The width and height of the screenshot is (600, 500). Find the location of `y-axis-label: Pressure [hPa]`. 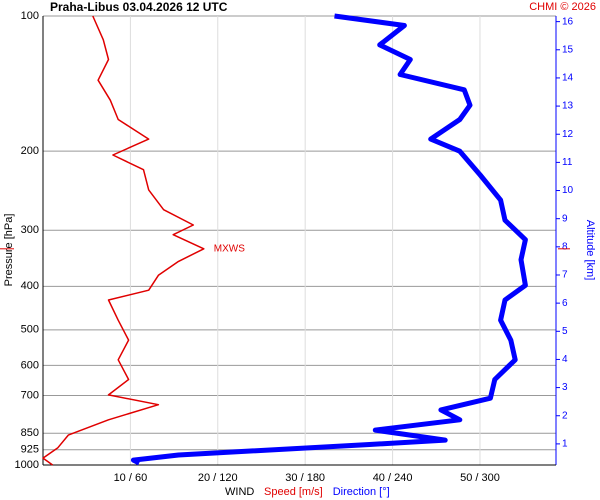

y-axis-label: Pressure [hPa] is located at coordinates (9, 250).